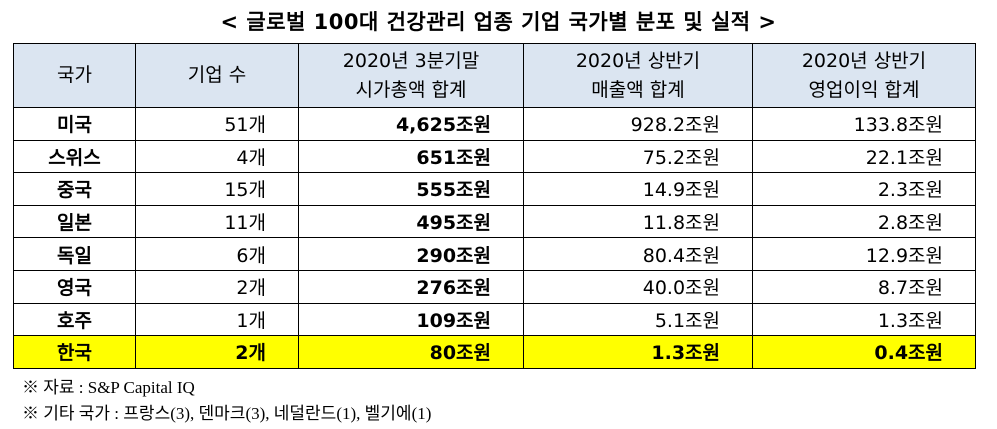 The image size is (997, 429). I want to click on table-cell: 호주, so click(74, 319).